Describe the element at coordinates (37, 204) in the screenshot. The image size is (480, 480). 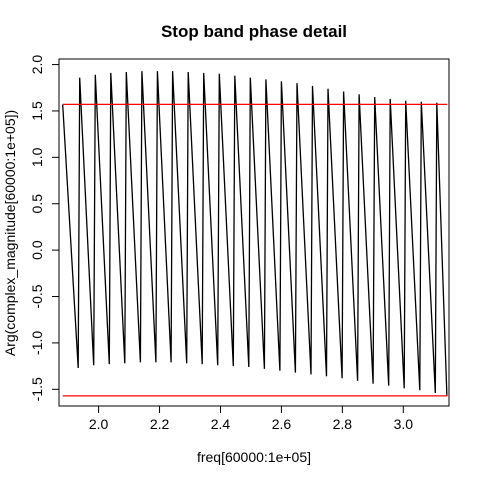
I see `y-tick-label: 0.5` at that location.